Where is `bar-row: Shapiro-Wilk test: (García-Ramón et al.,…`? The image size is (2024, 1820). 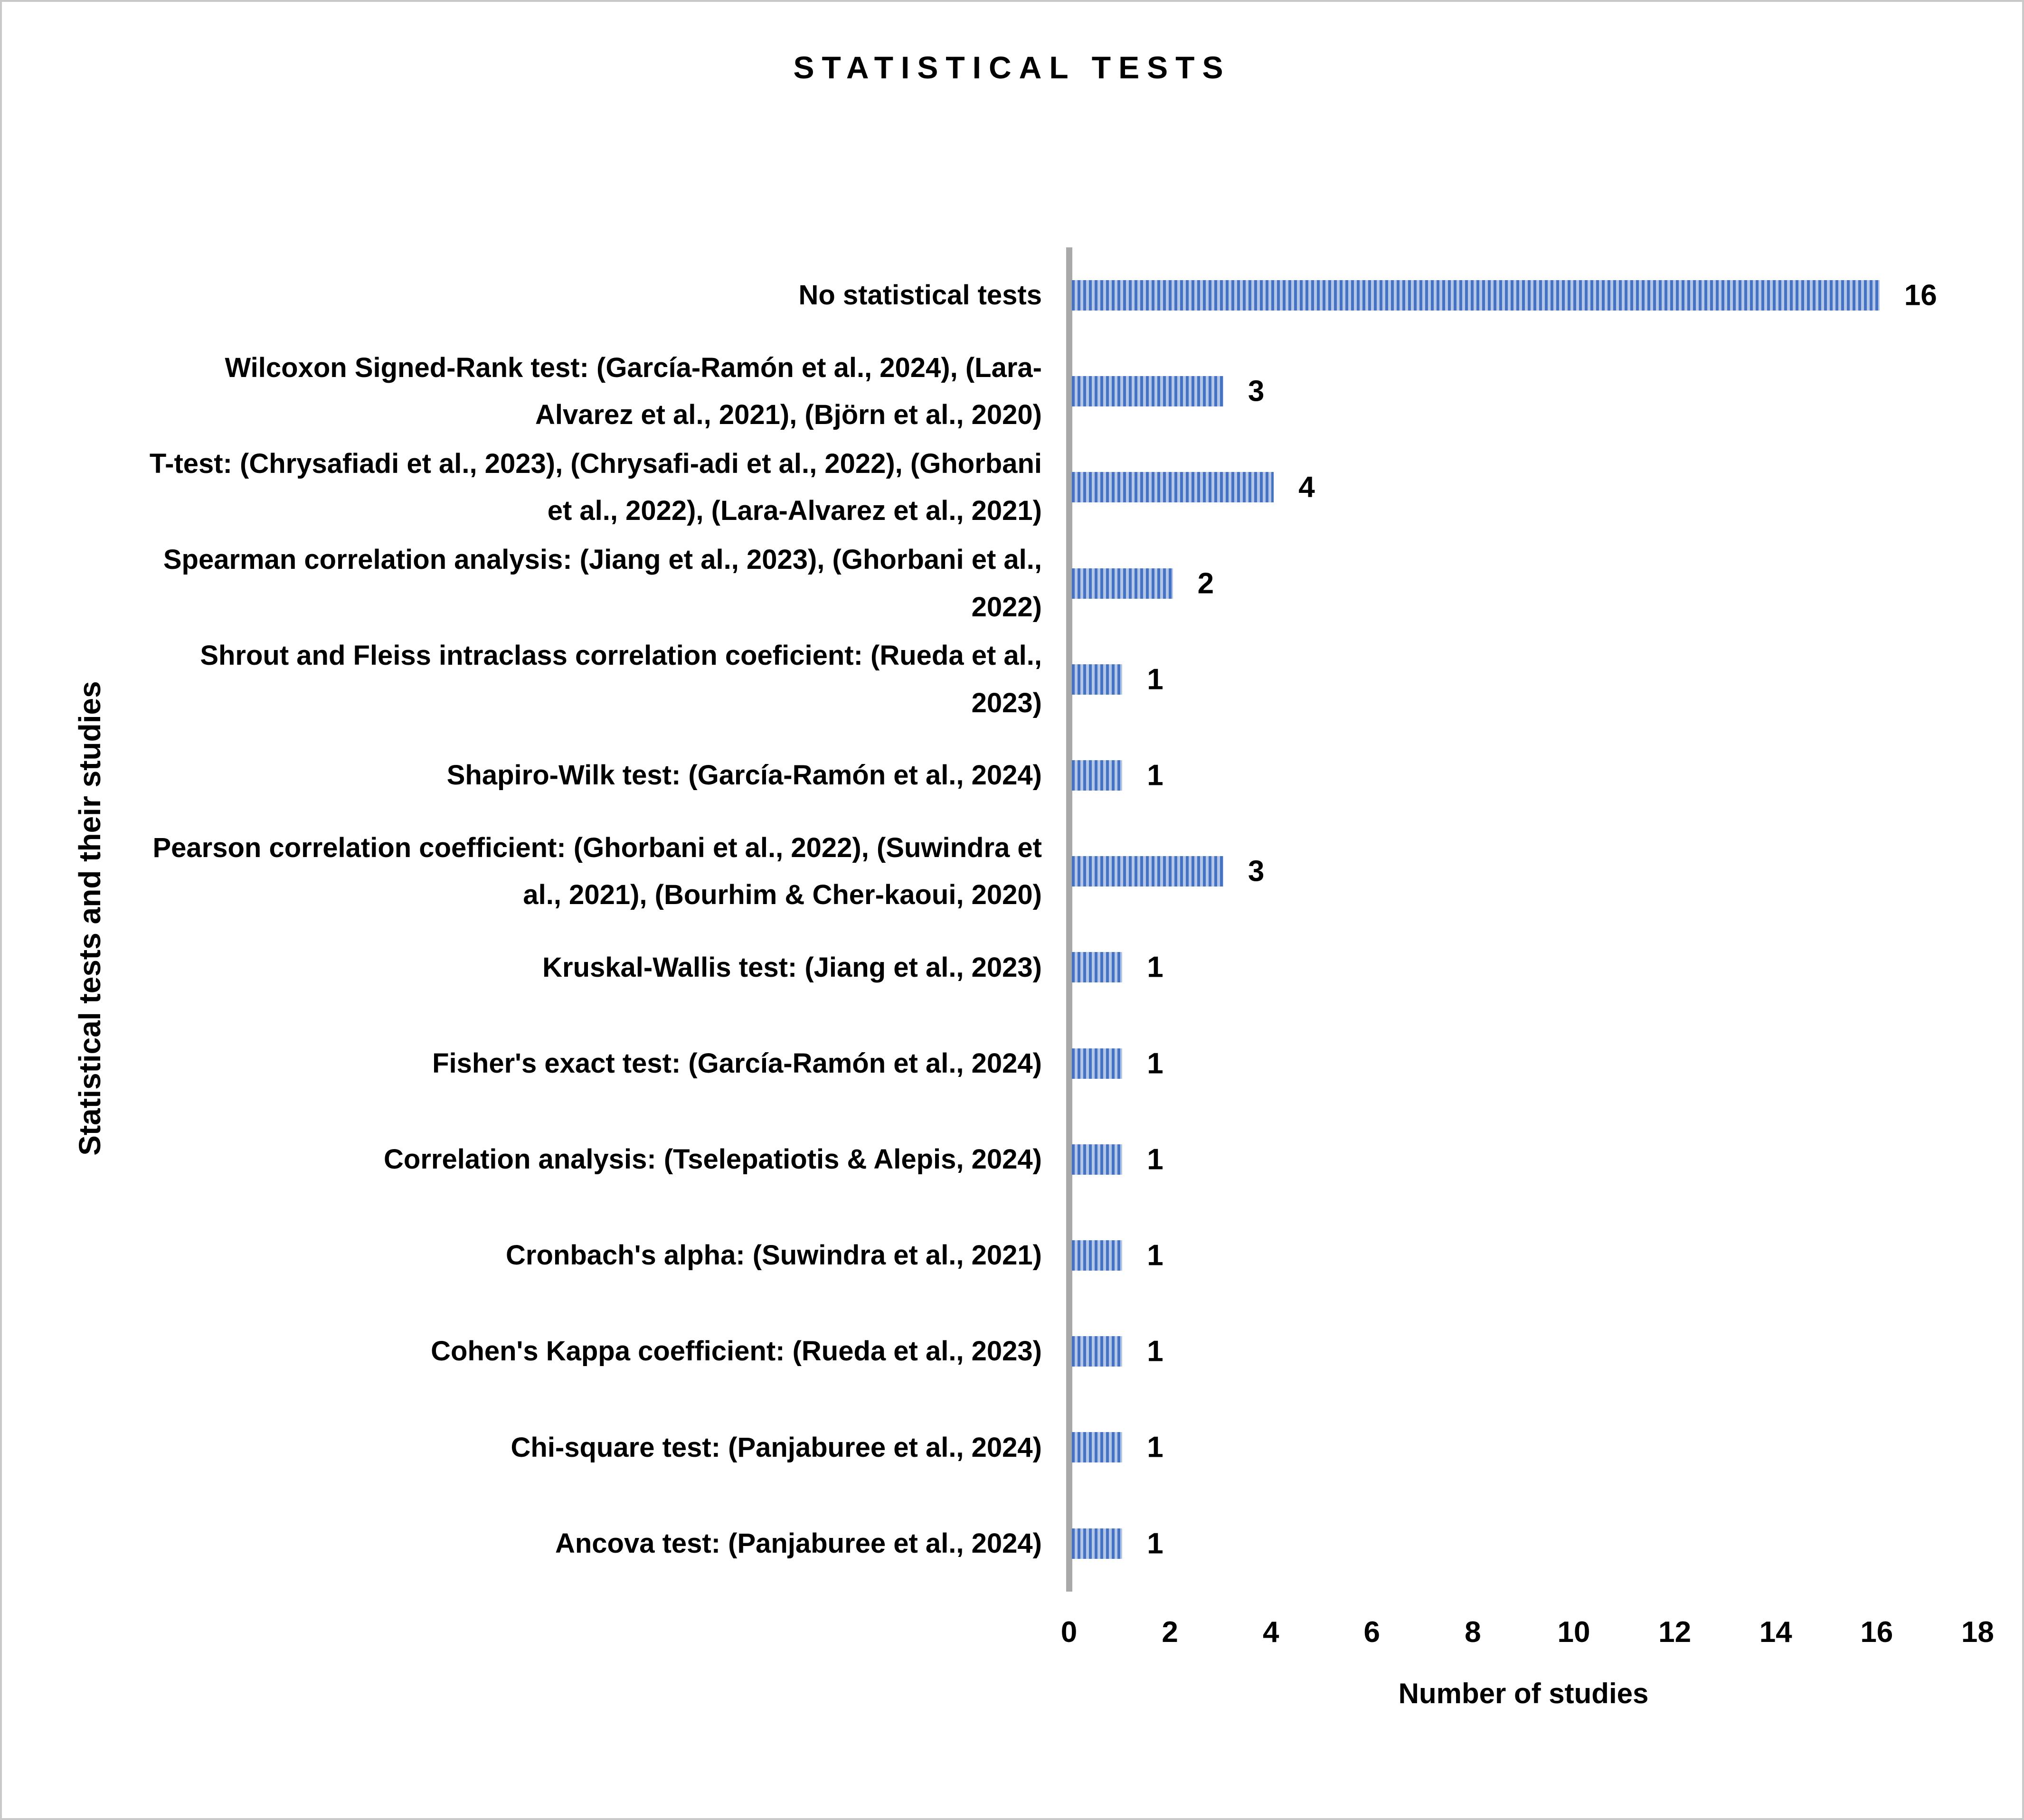 bar-row: Shapiro-Wilk test: (García-Ramón et al.,… is located at coordinates (1012, 775).